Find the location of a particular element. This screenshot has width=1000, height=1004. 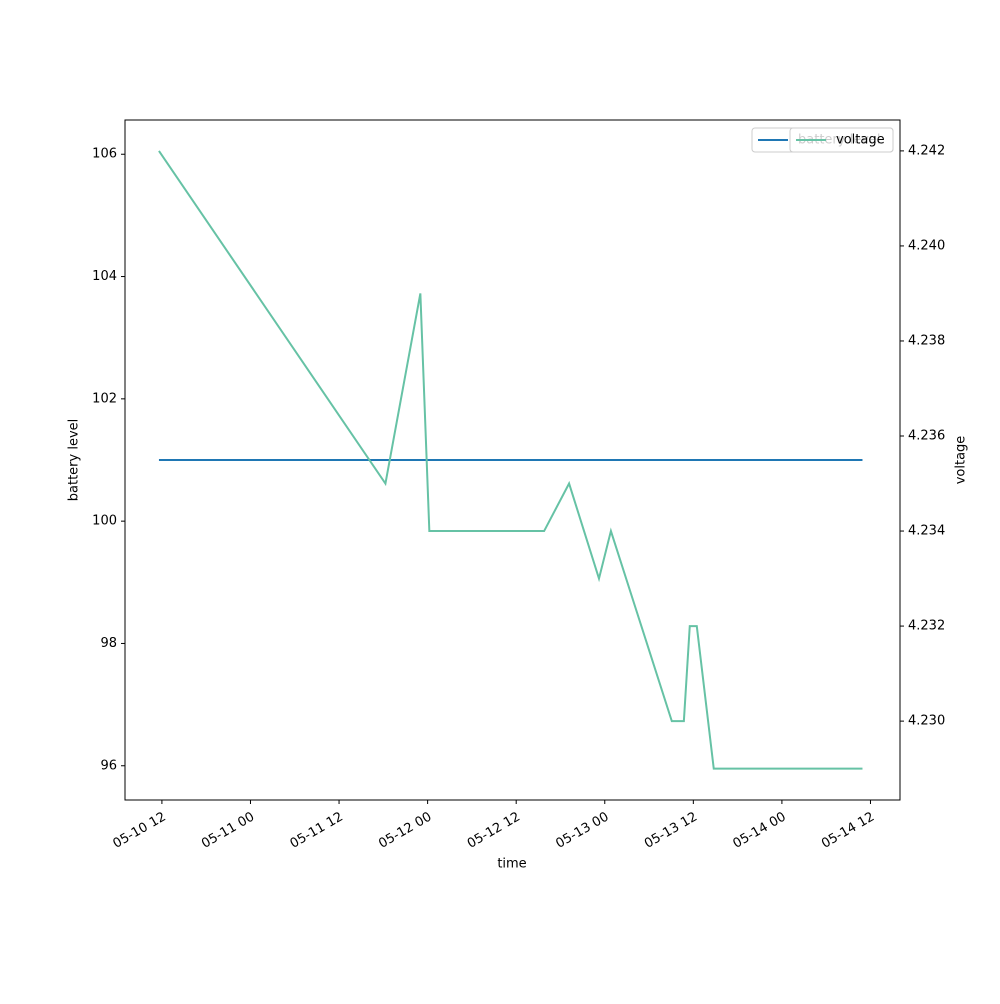

y2-tick-label: 4.232 is located at coordinates (926, 626).